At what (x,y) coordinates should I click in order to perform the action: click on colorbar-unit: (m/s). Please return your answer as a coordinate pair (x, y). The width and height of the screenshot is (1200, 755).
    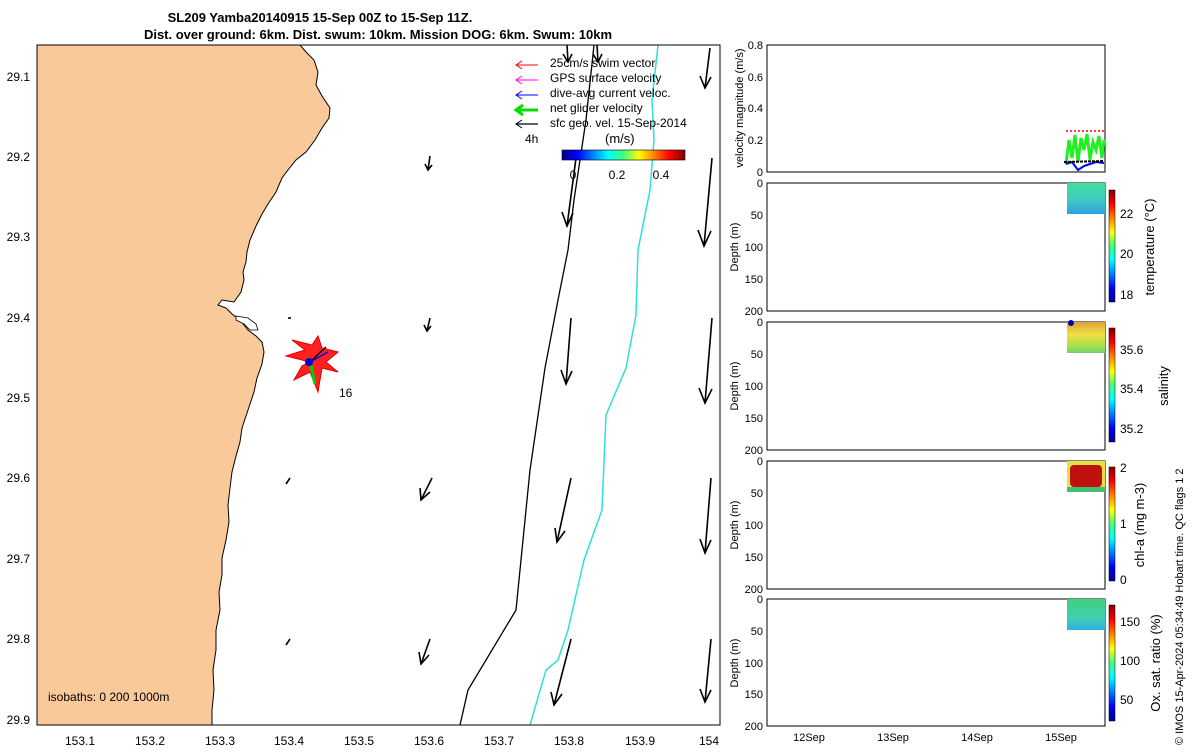
    Looking at the image, I should click on (620, 138).